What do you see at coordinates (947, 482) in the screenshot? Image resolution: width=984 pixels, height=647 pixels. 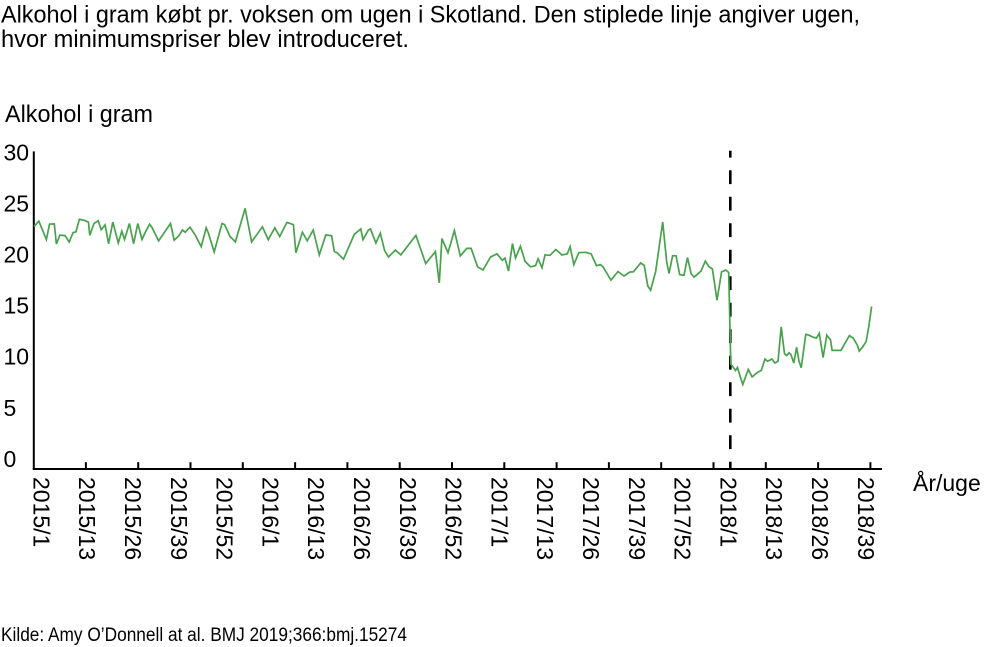 I see `svg-text: År/uge` at bounding box center [947, 482].